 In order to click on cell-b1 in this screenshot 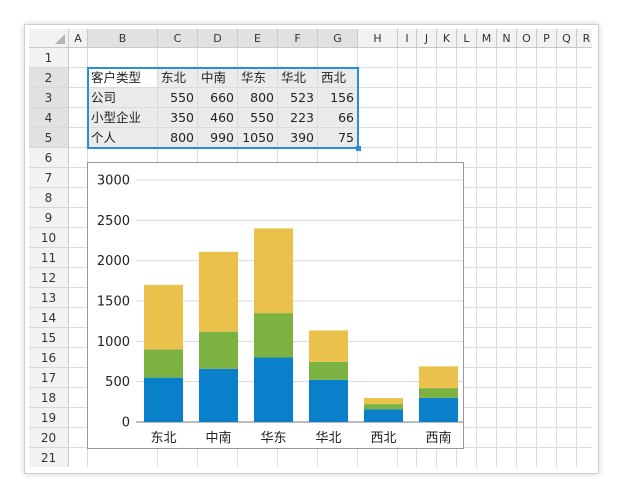, I will do `click(123, 58)`.